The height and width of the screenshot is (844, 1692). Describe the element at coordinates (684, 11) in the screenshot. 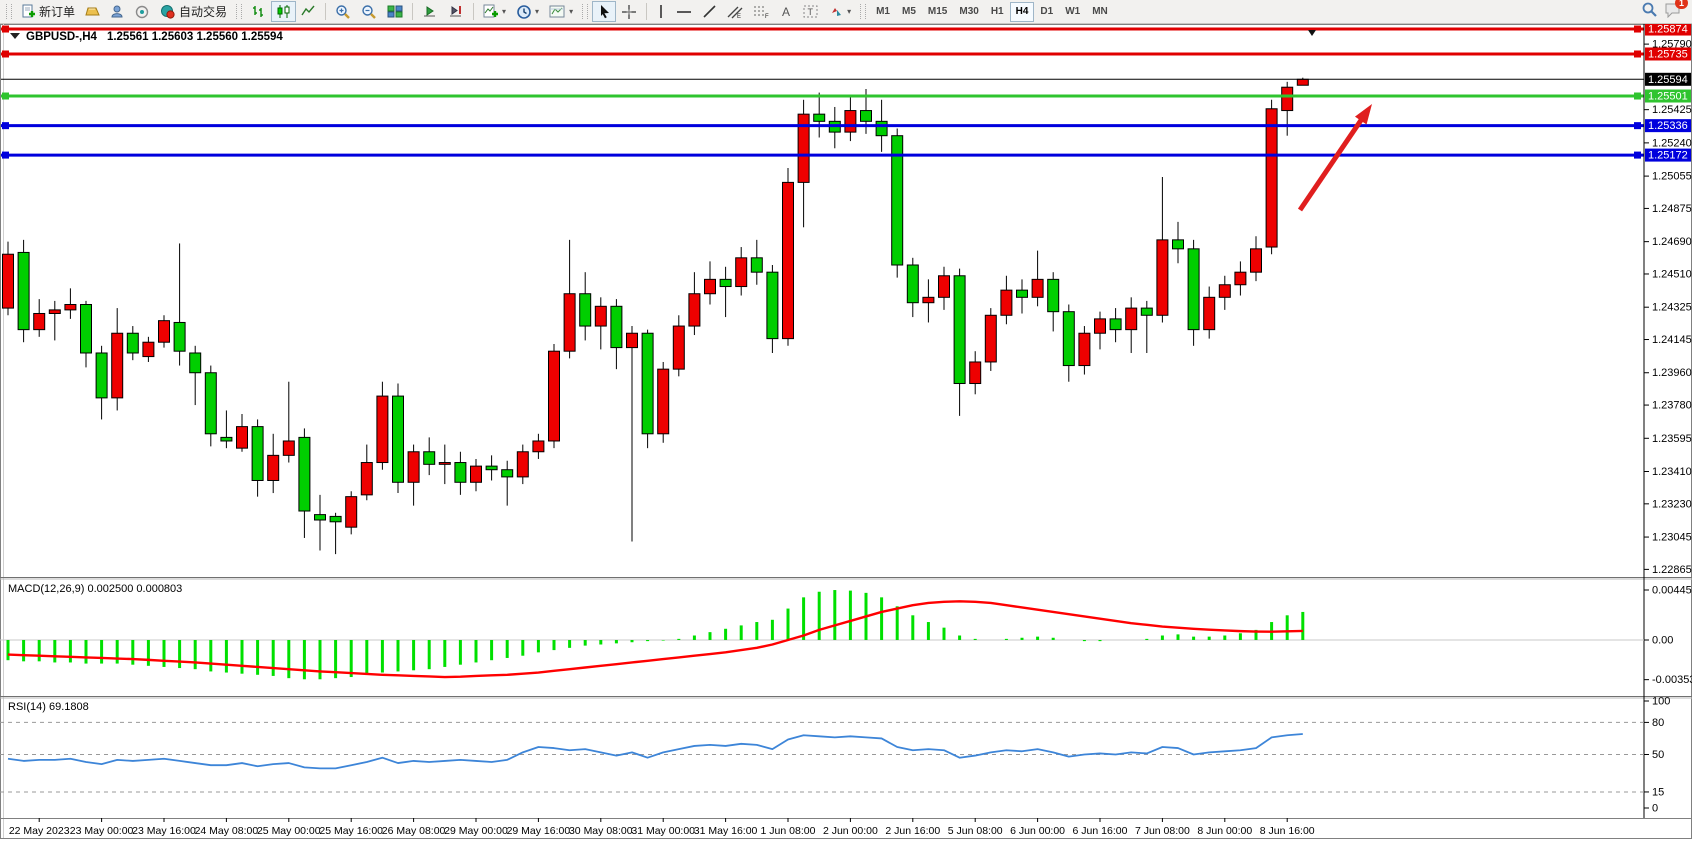

I see `horizontal-line-tool-button` at that location.